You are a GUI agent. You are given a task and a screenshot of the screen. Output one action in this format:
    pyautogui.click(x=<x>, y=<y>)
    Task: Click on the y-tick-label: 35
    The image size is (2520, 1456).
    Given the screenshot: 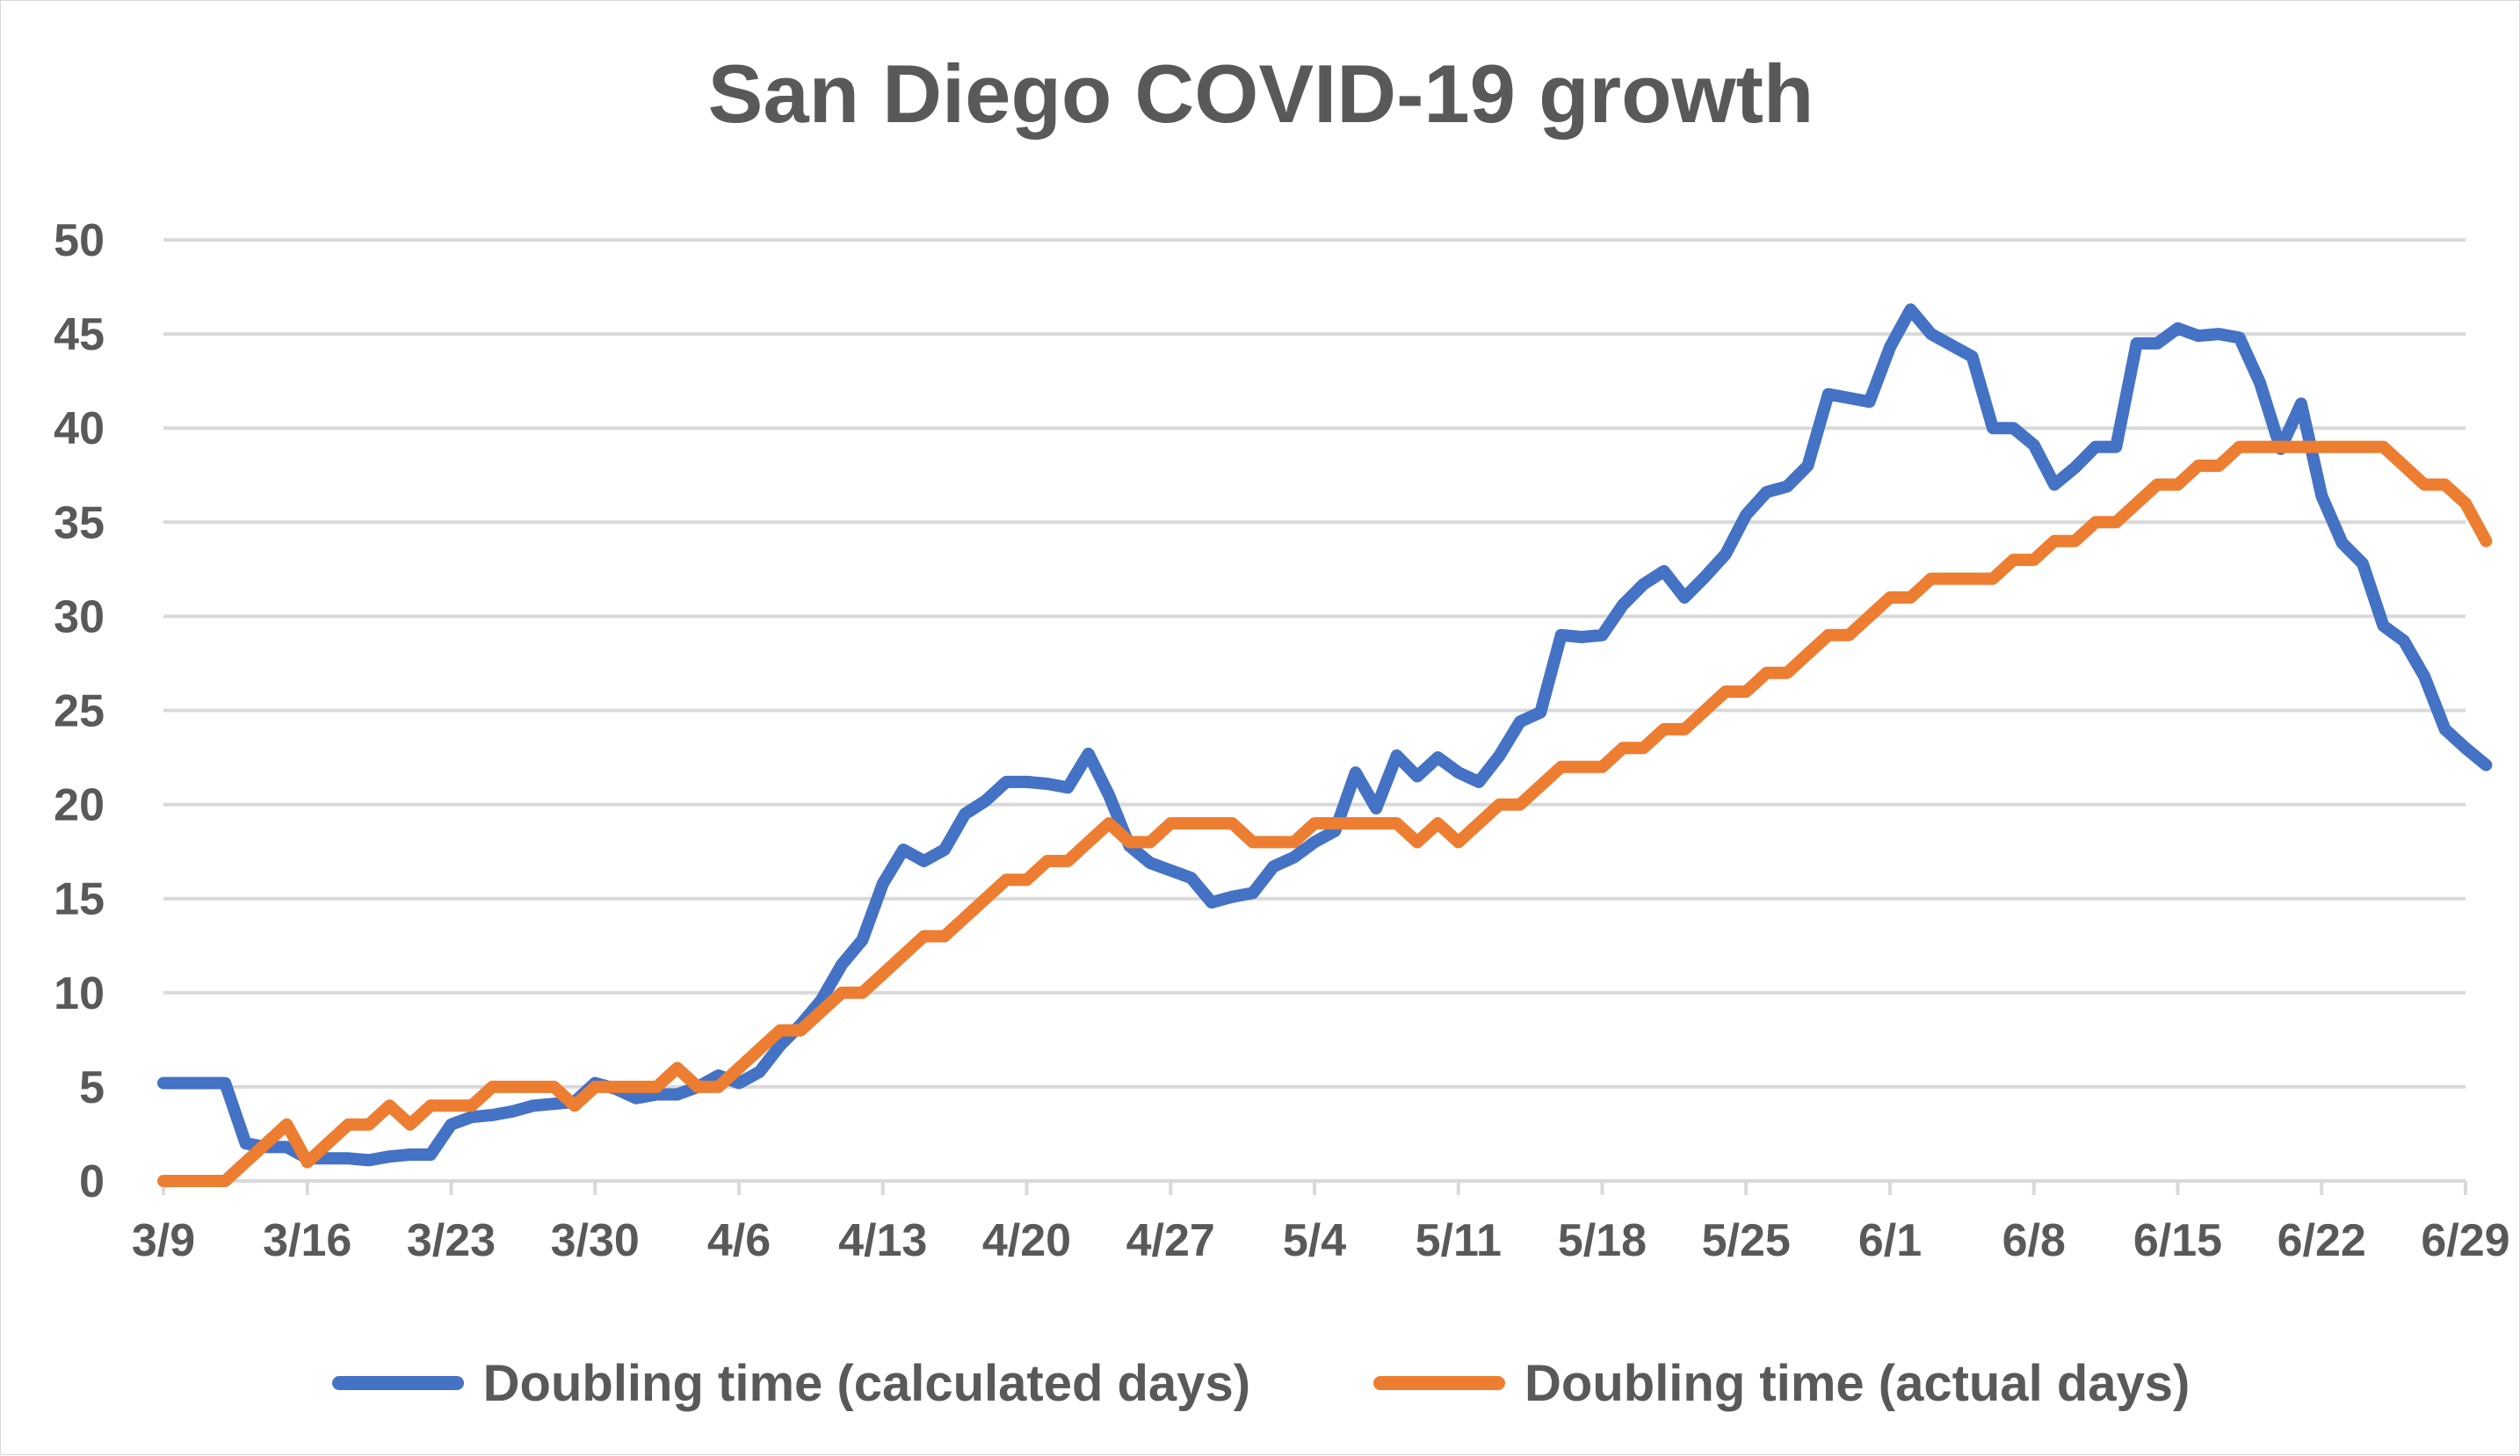 What is the action you would take?
    pyautogui.click(x=79, y=522)
    